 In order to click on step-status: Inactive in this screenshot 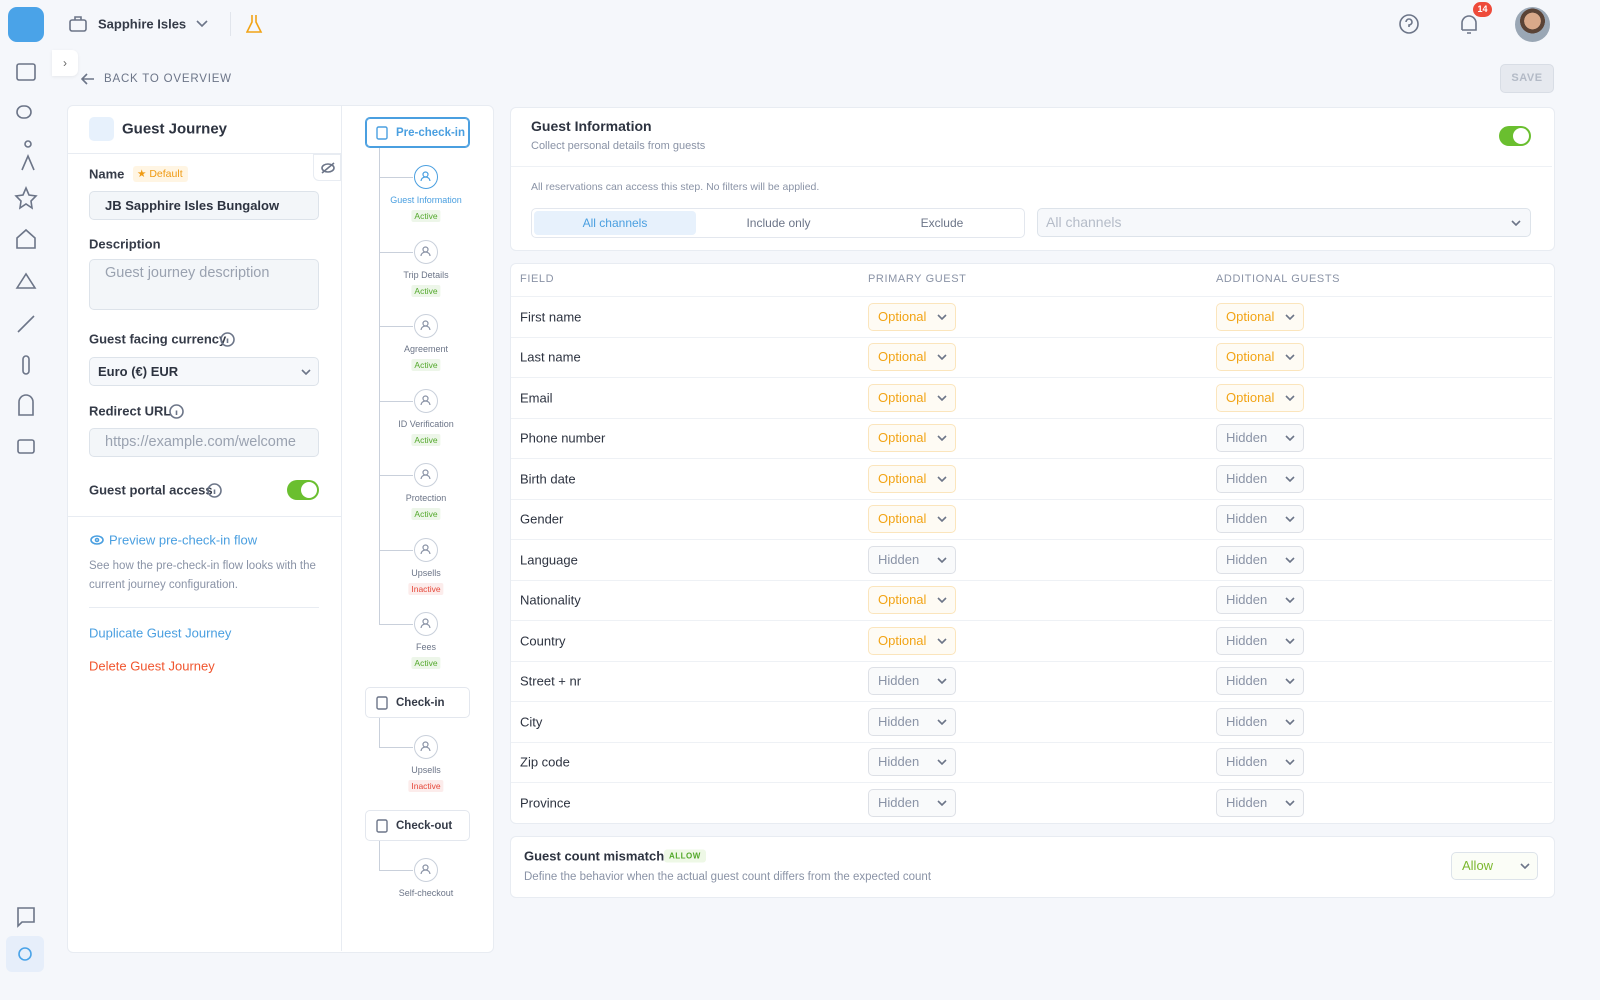, I will do `click(426, 786)`.